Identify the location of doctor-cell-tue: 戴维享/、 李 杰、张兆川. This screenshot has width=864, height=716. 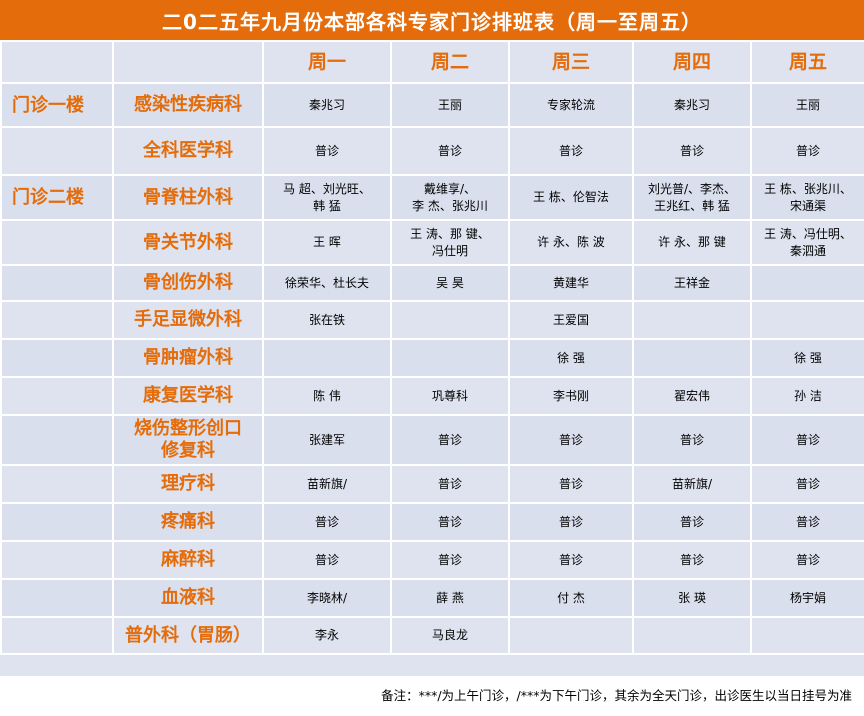
(450, 197).